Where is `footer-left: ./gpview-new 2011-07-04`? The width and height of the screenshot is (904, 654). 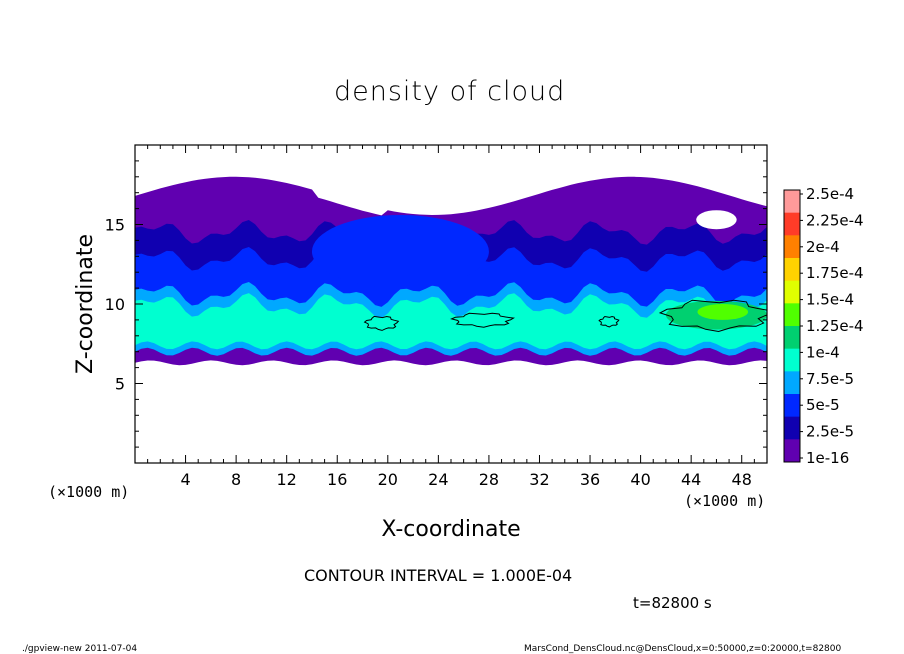 footer-left: ./gpview-new 2011-07-04 is located at coordinates (80, 649).